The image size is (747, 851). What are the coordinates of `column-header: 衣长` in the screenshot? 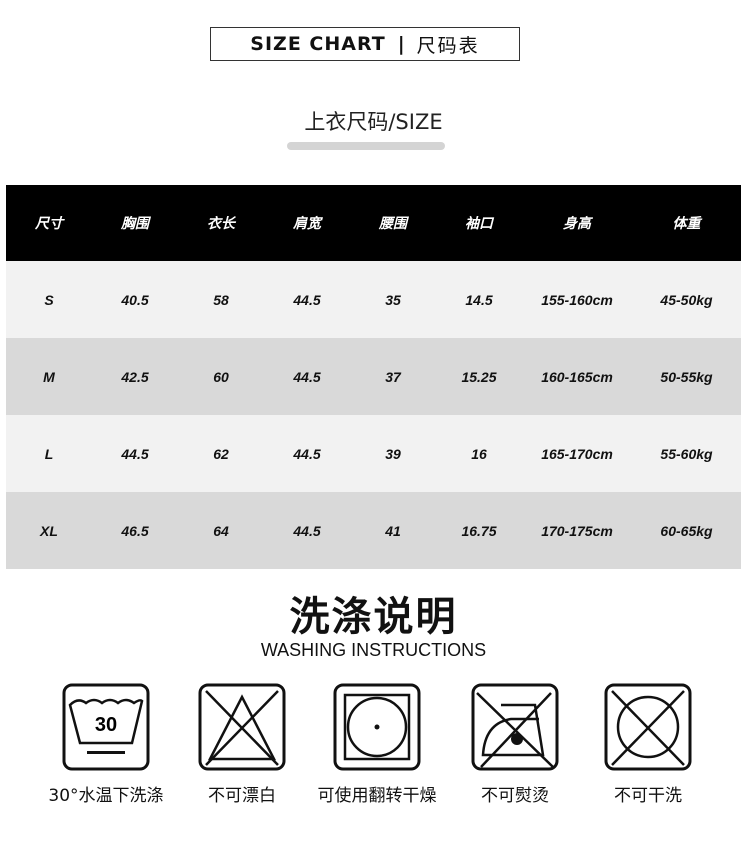 It's located at (221, 223).